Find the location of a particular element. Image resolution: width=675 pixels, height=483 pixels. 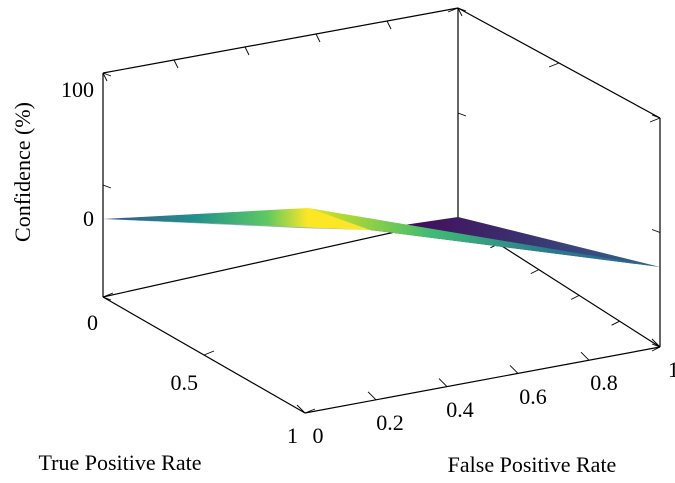

surface-dark-facet is located at coordinates (515, 242).